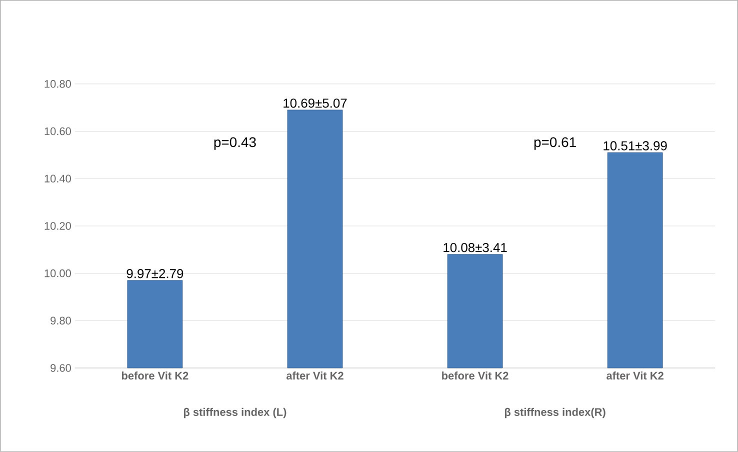 This screenshot has height=452, width=738. Describe the element at coordinates (235, 143) in the screenshot. I see `annotation: p=0.43` at that location.